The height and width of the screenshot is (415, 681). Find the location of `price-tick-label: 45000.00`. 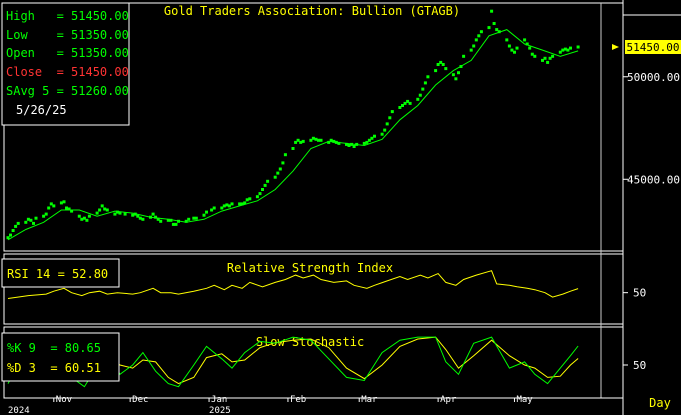

price-tick-label: 45000.00 is located at coordinates (653, 179).